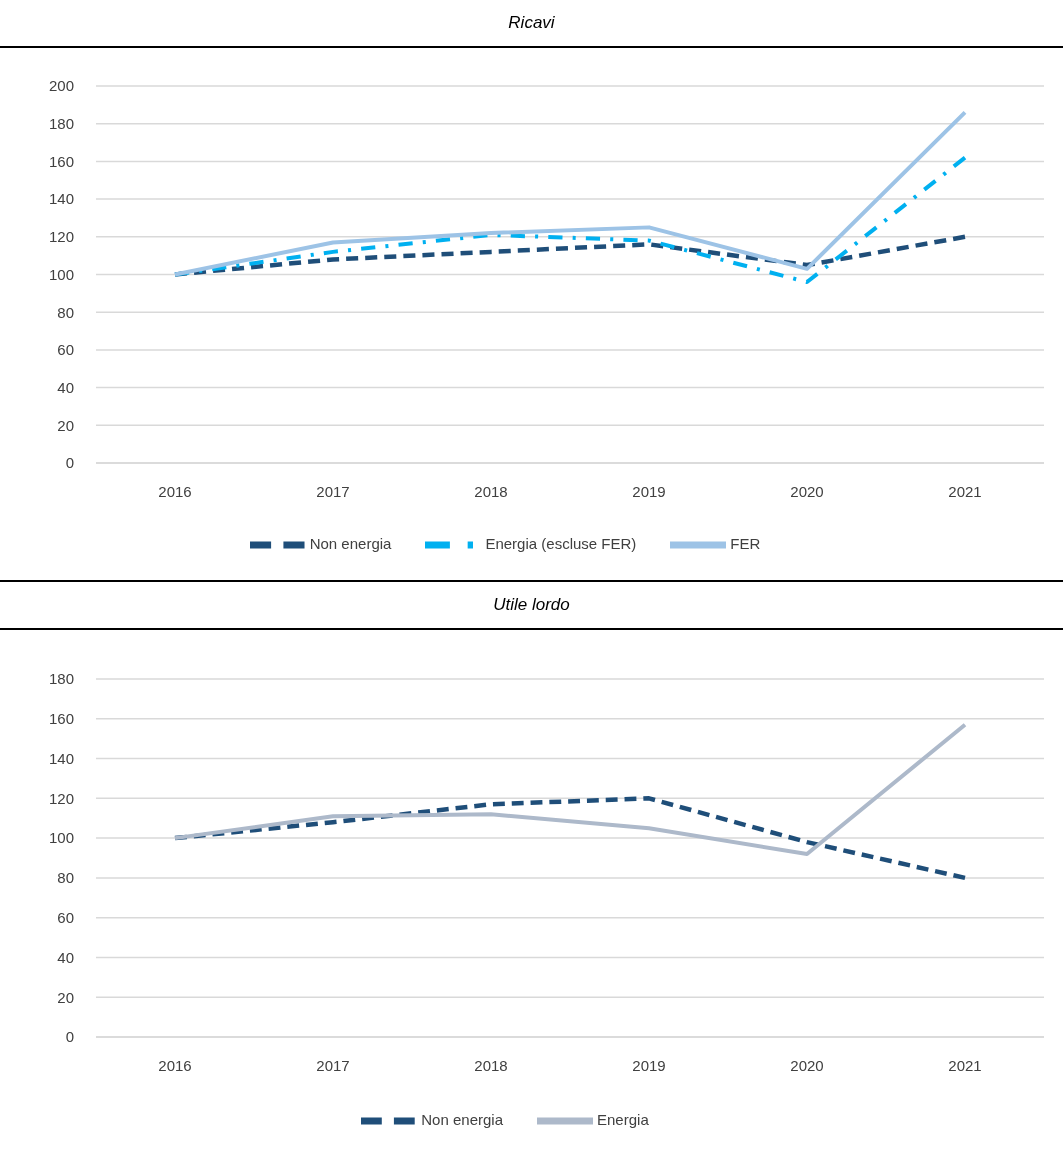  What do you see at coordinates (531, 605) in the screenshot?
I see `chart-title: Utile lordo` at bounding box center [531, 605].